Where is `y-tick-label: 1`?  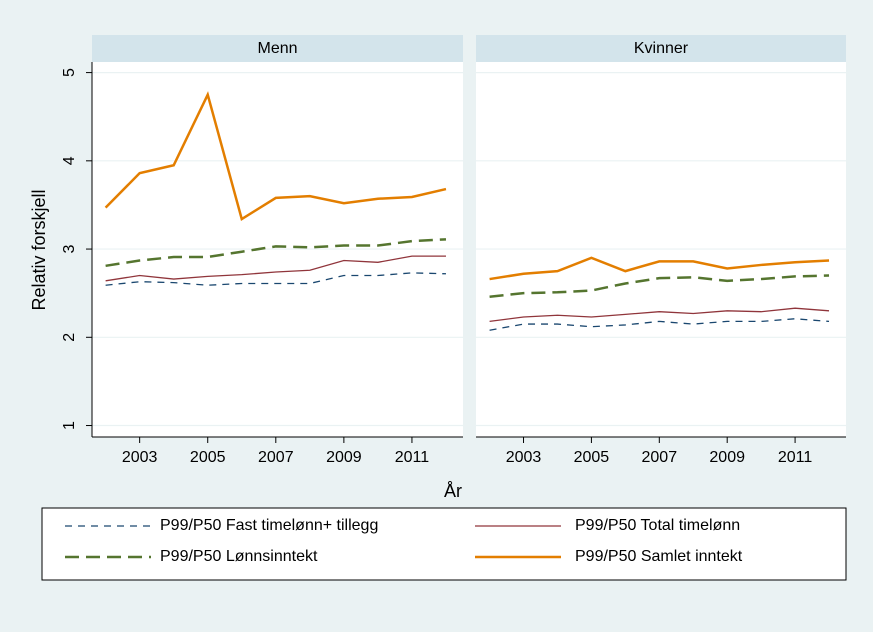 y-tick-label: 1 is located at coordinates (69, 425).